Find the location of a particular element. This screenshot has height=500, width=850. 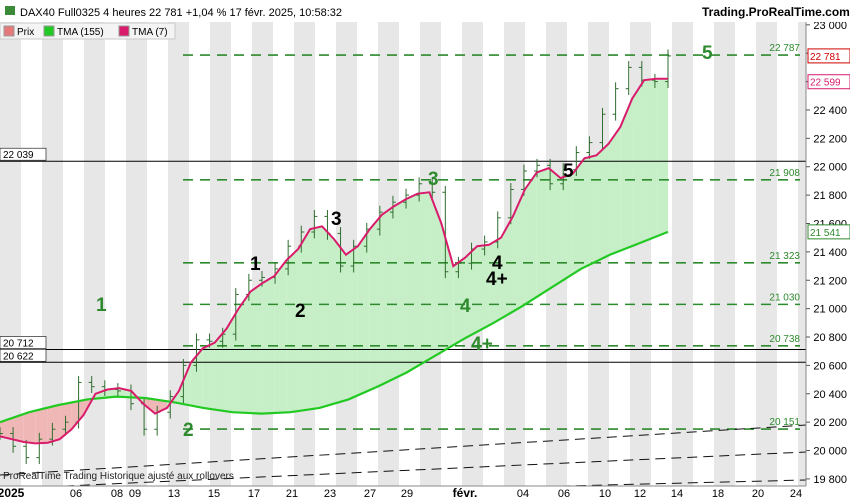

price-tick-label: 20 000 is located at coordinates (830, 452).